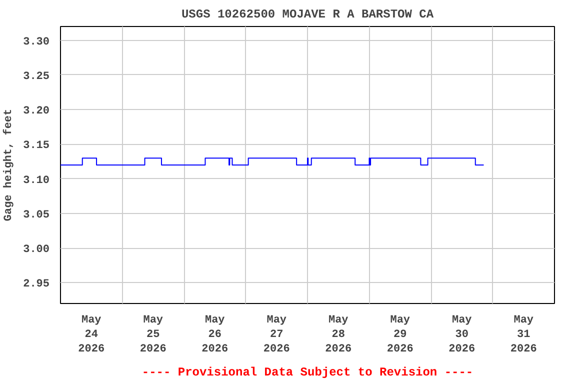 The width and height of the screenshot is (576, 384). I want to click on text: ---- Provisional Data Subject to Revision ----, so click(308, 373).